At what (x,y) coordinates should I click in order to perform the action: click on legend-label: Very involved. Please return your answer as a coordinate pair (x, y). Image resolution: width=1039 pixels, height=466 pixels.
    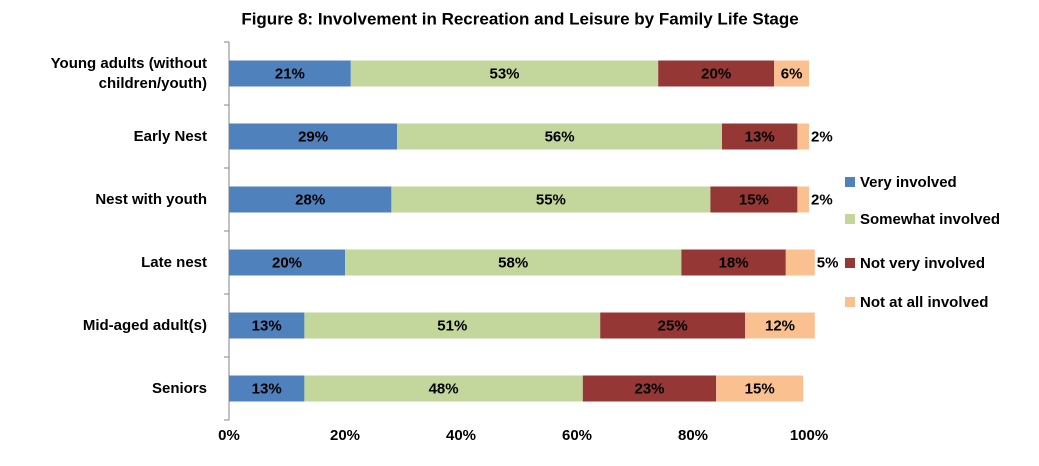
    Looking at the image, I should click on (908, 182).